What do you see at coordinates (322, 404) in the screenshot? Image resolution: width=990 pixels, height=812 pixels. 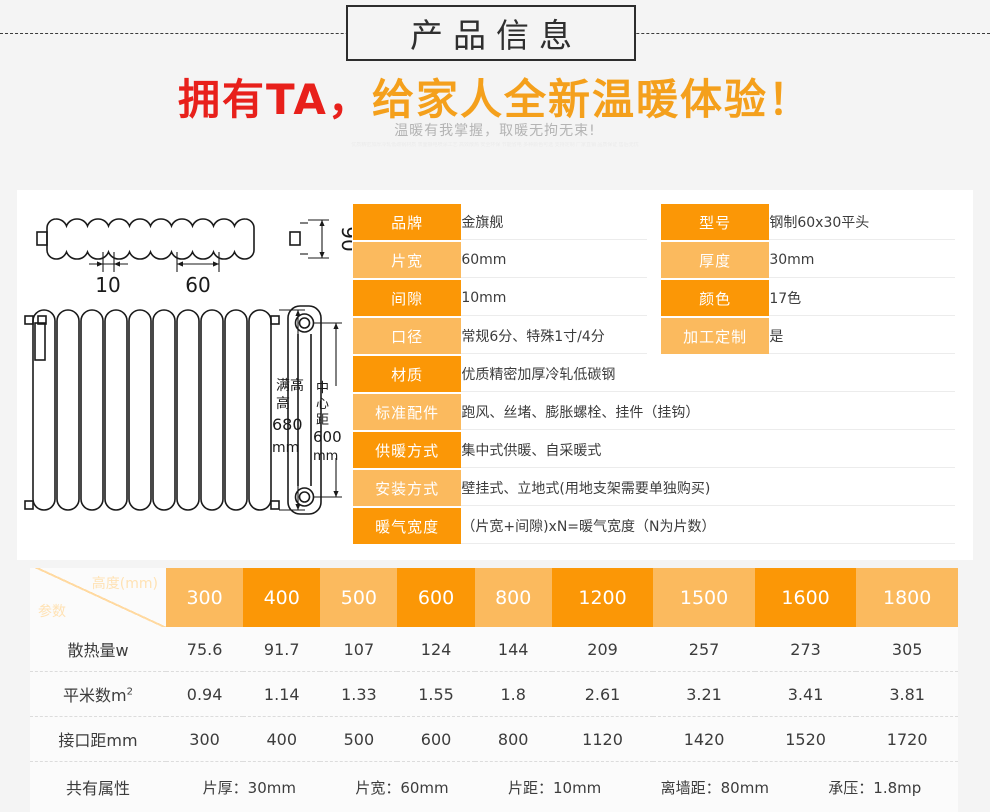 I see `svg-text: 心` at bounding box center [322, 404].